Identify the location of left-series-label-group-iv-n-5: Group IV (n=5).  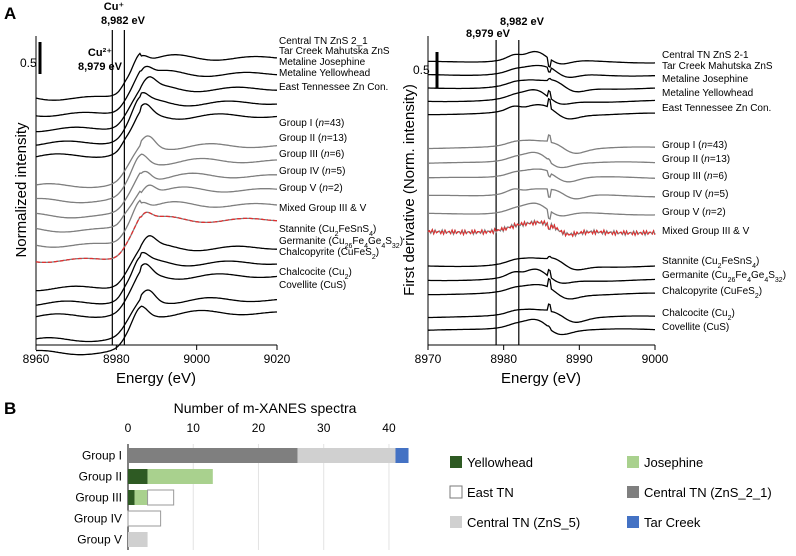
(312, 171).